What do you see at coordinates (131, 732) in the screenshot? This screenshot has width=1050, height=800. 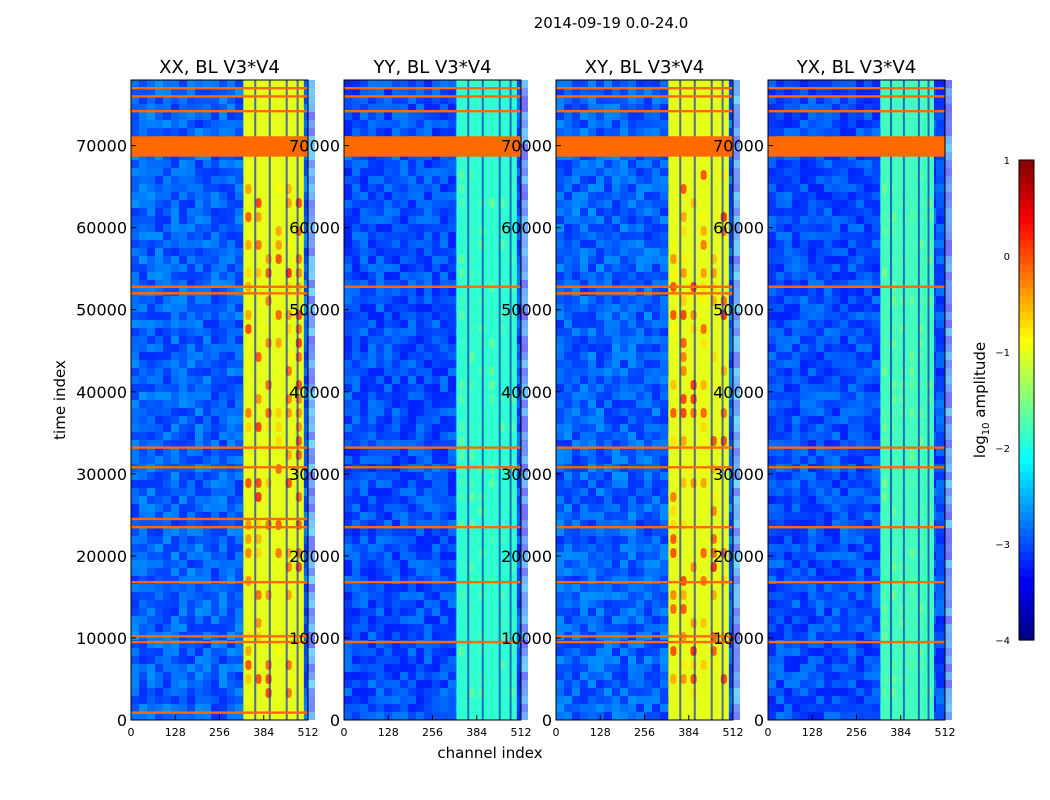 I see `x-tick-label: 0` at bounding box center [131, 732].